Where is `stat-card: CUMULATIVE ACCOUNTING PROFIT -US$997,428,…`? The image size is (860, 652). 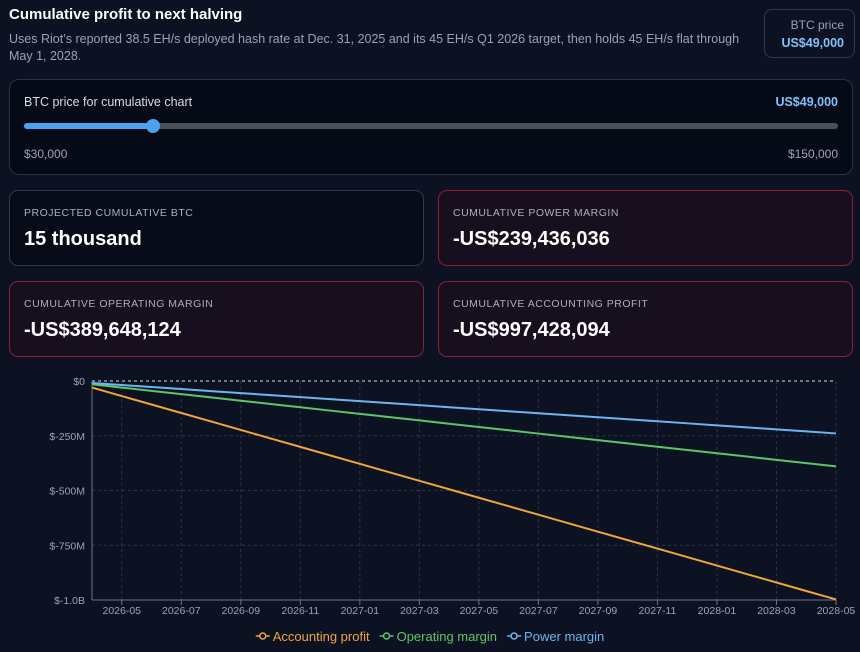 stat-card: CUMULATIVE ACCOUNTING PROFIT -US$997,428,… is located at coordinates (645, 319).